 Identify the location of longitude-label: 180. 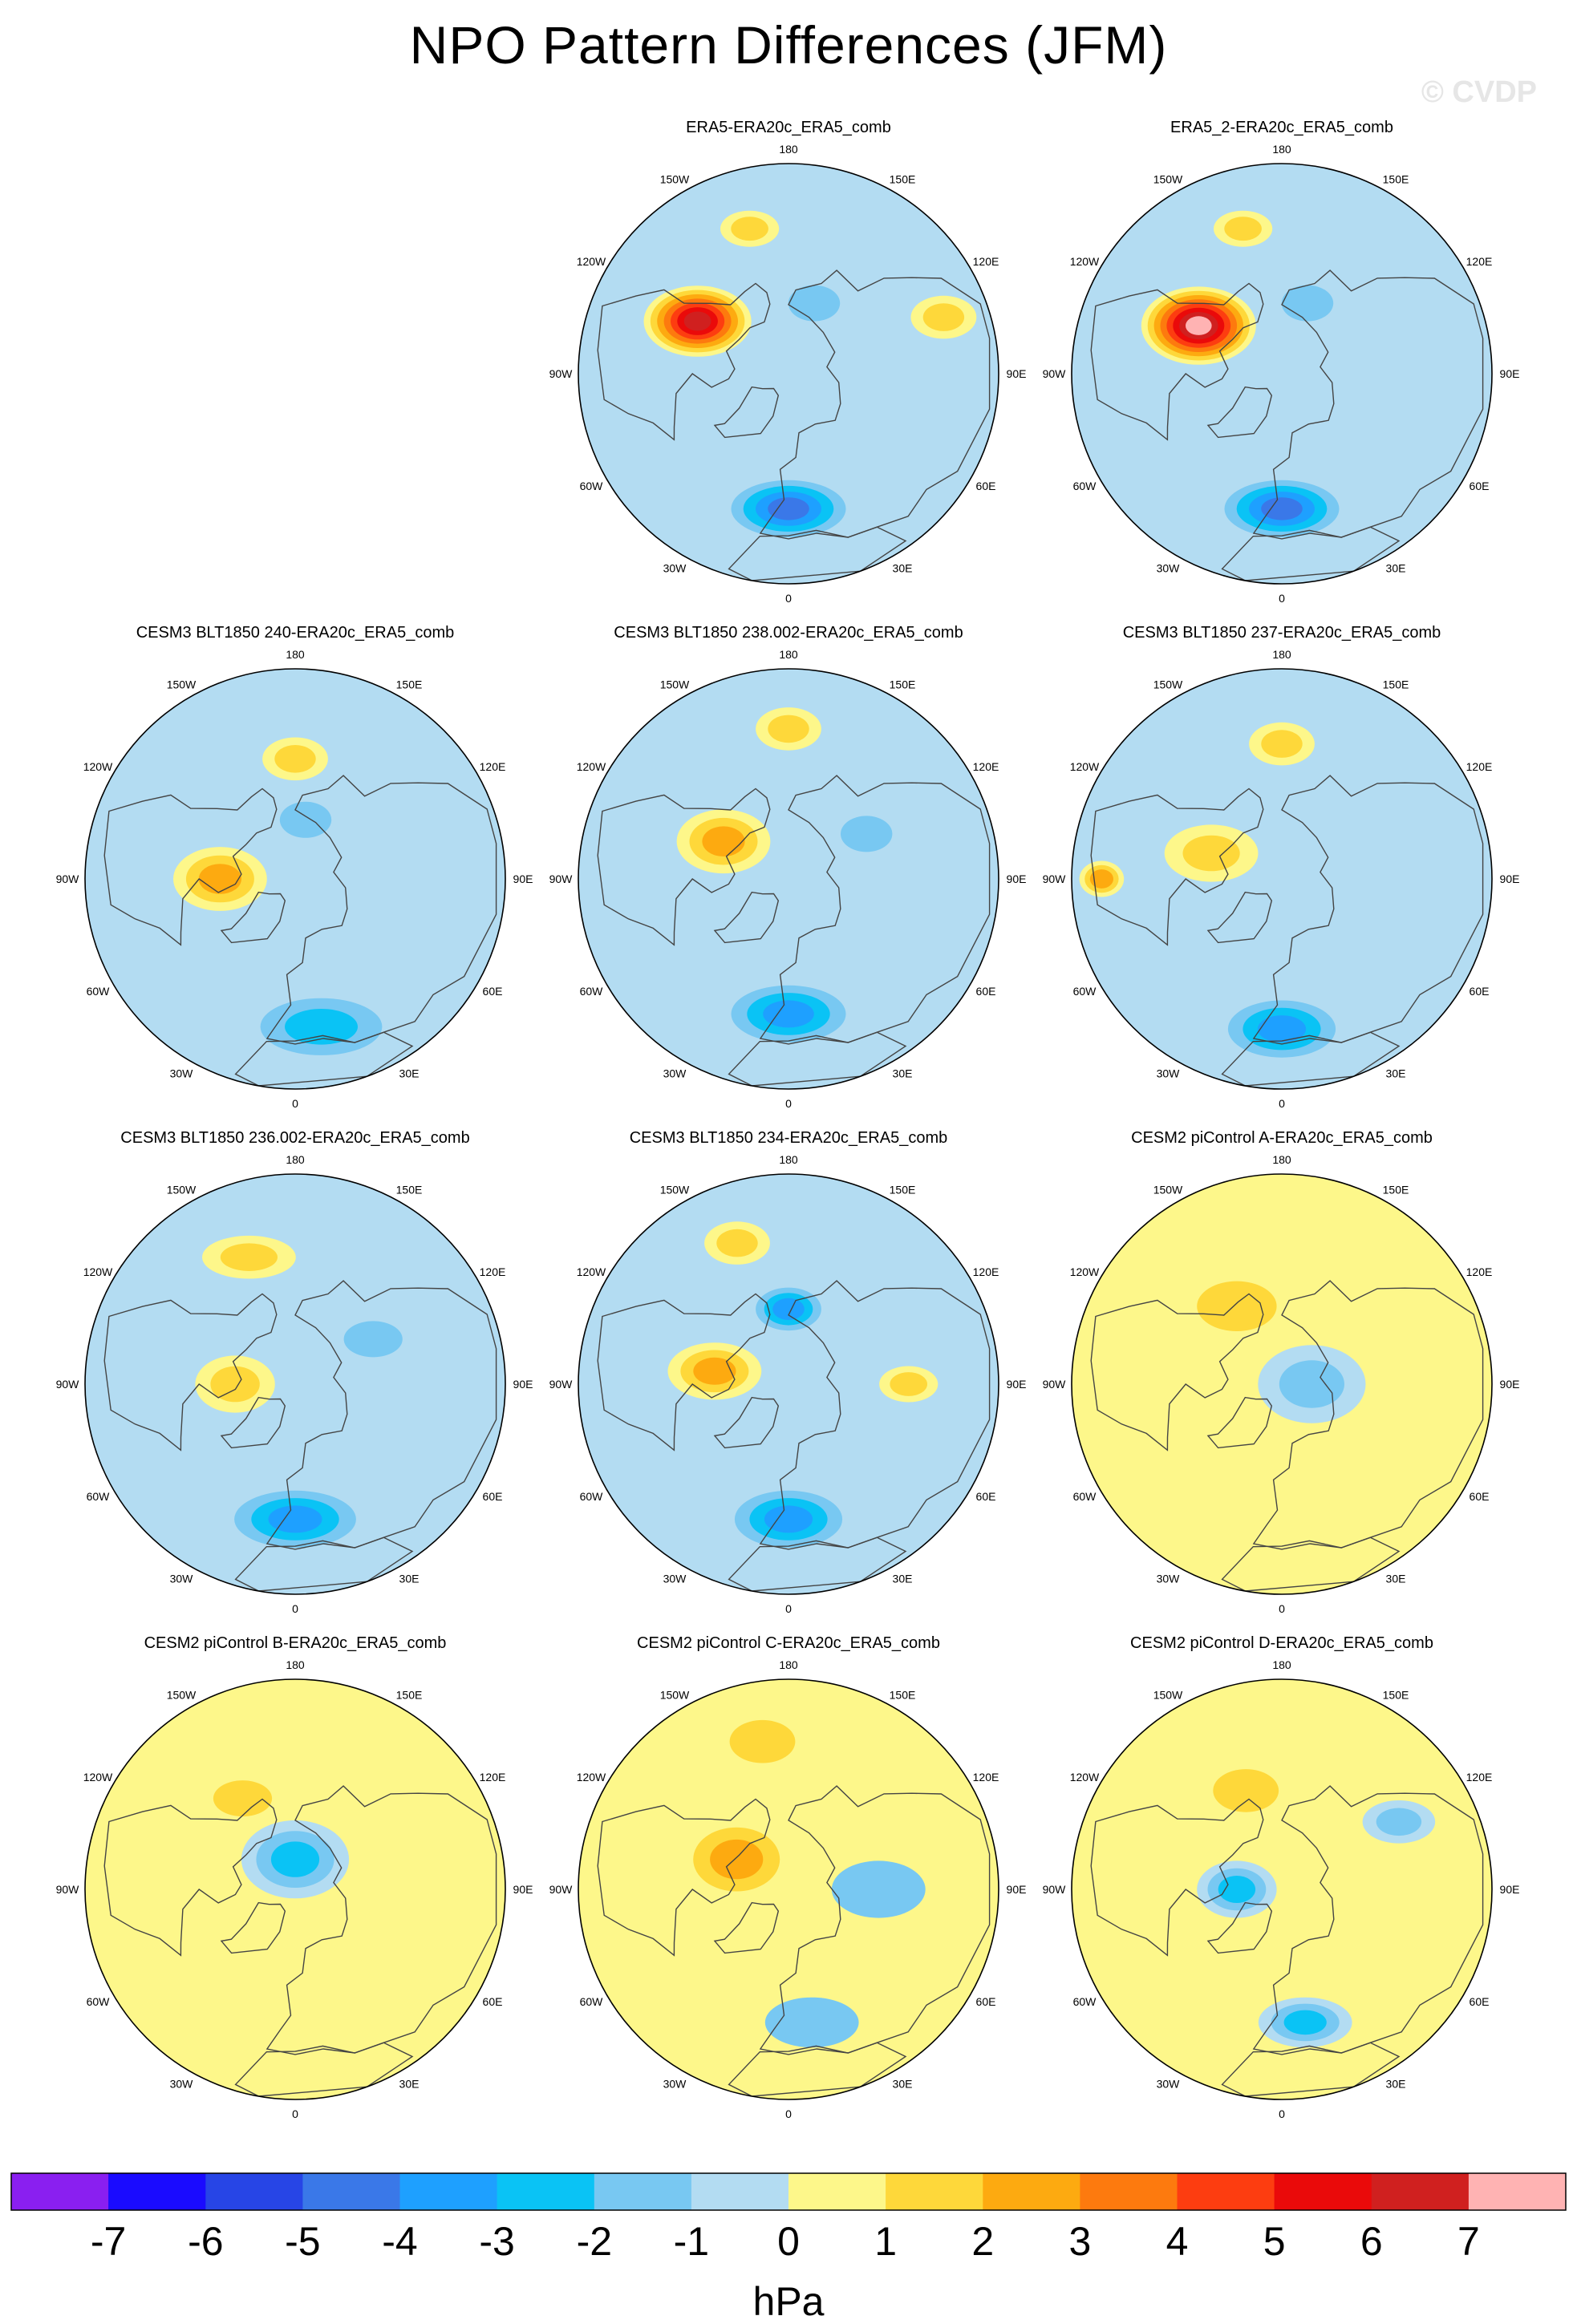
(1281, 149).